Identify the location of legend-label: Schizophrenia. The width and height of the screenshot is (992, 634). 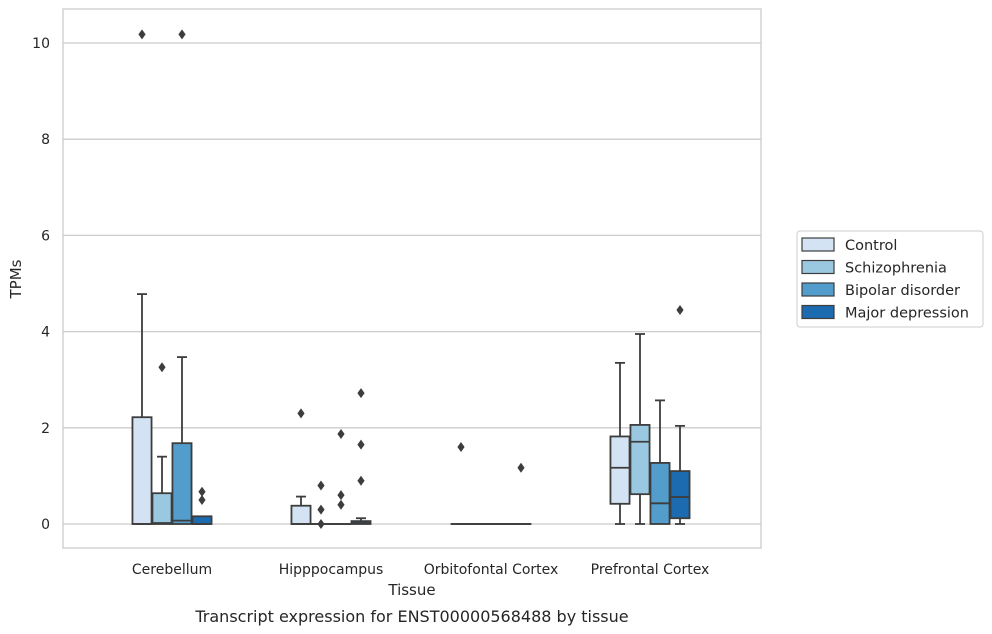
(896, 269).